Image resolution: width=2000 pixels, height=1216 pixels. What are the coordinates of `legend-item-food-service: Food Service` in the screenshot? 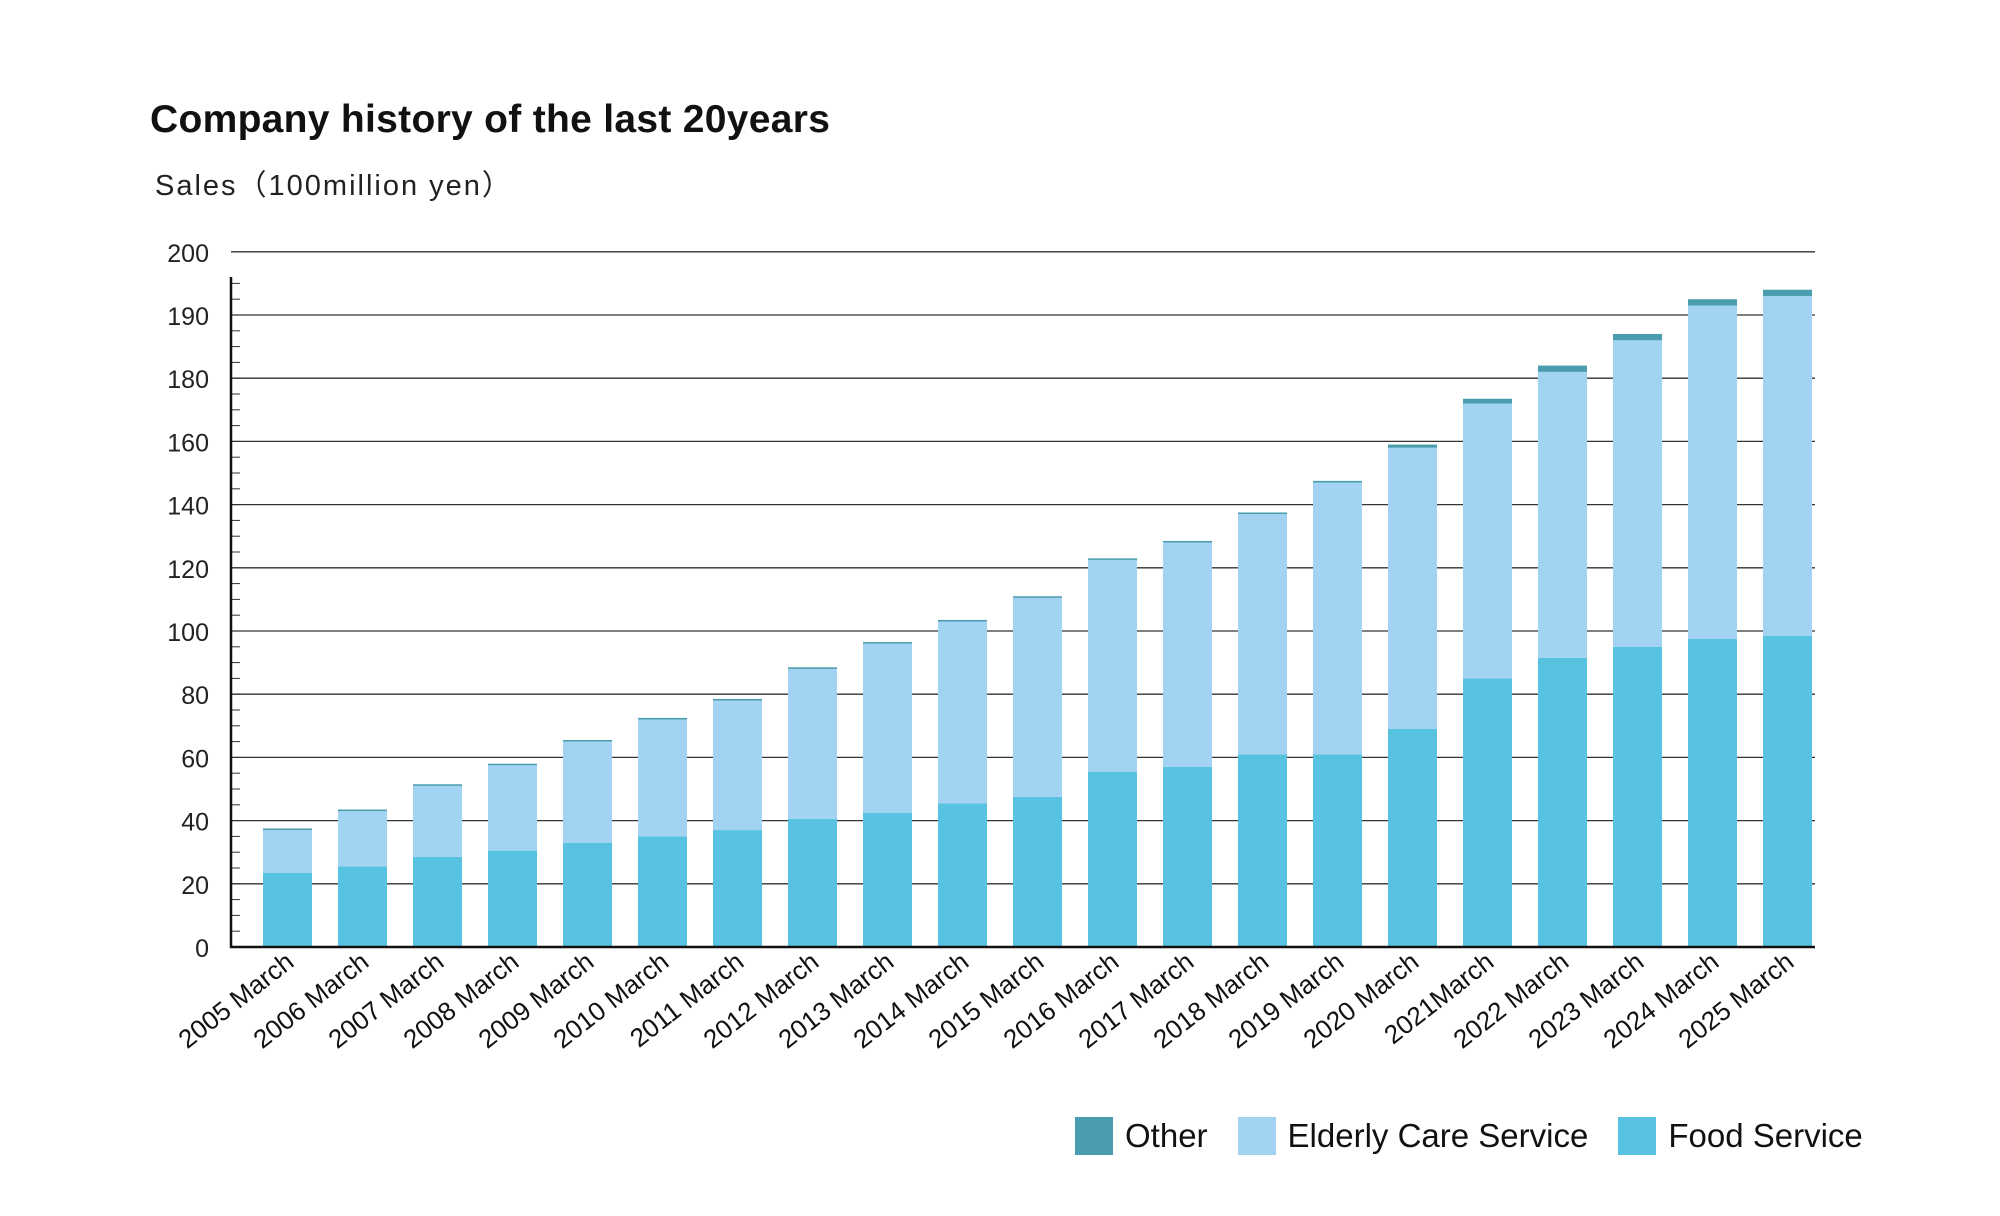 It's located at (1740, 1136).